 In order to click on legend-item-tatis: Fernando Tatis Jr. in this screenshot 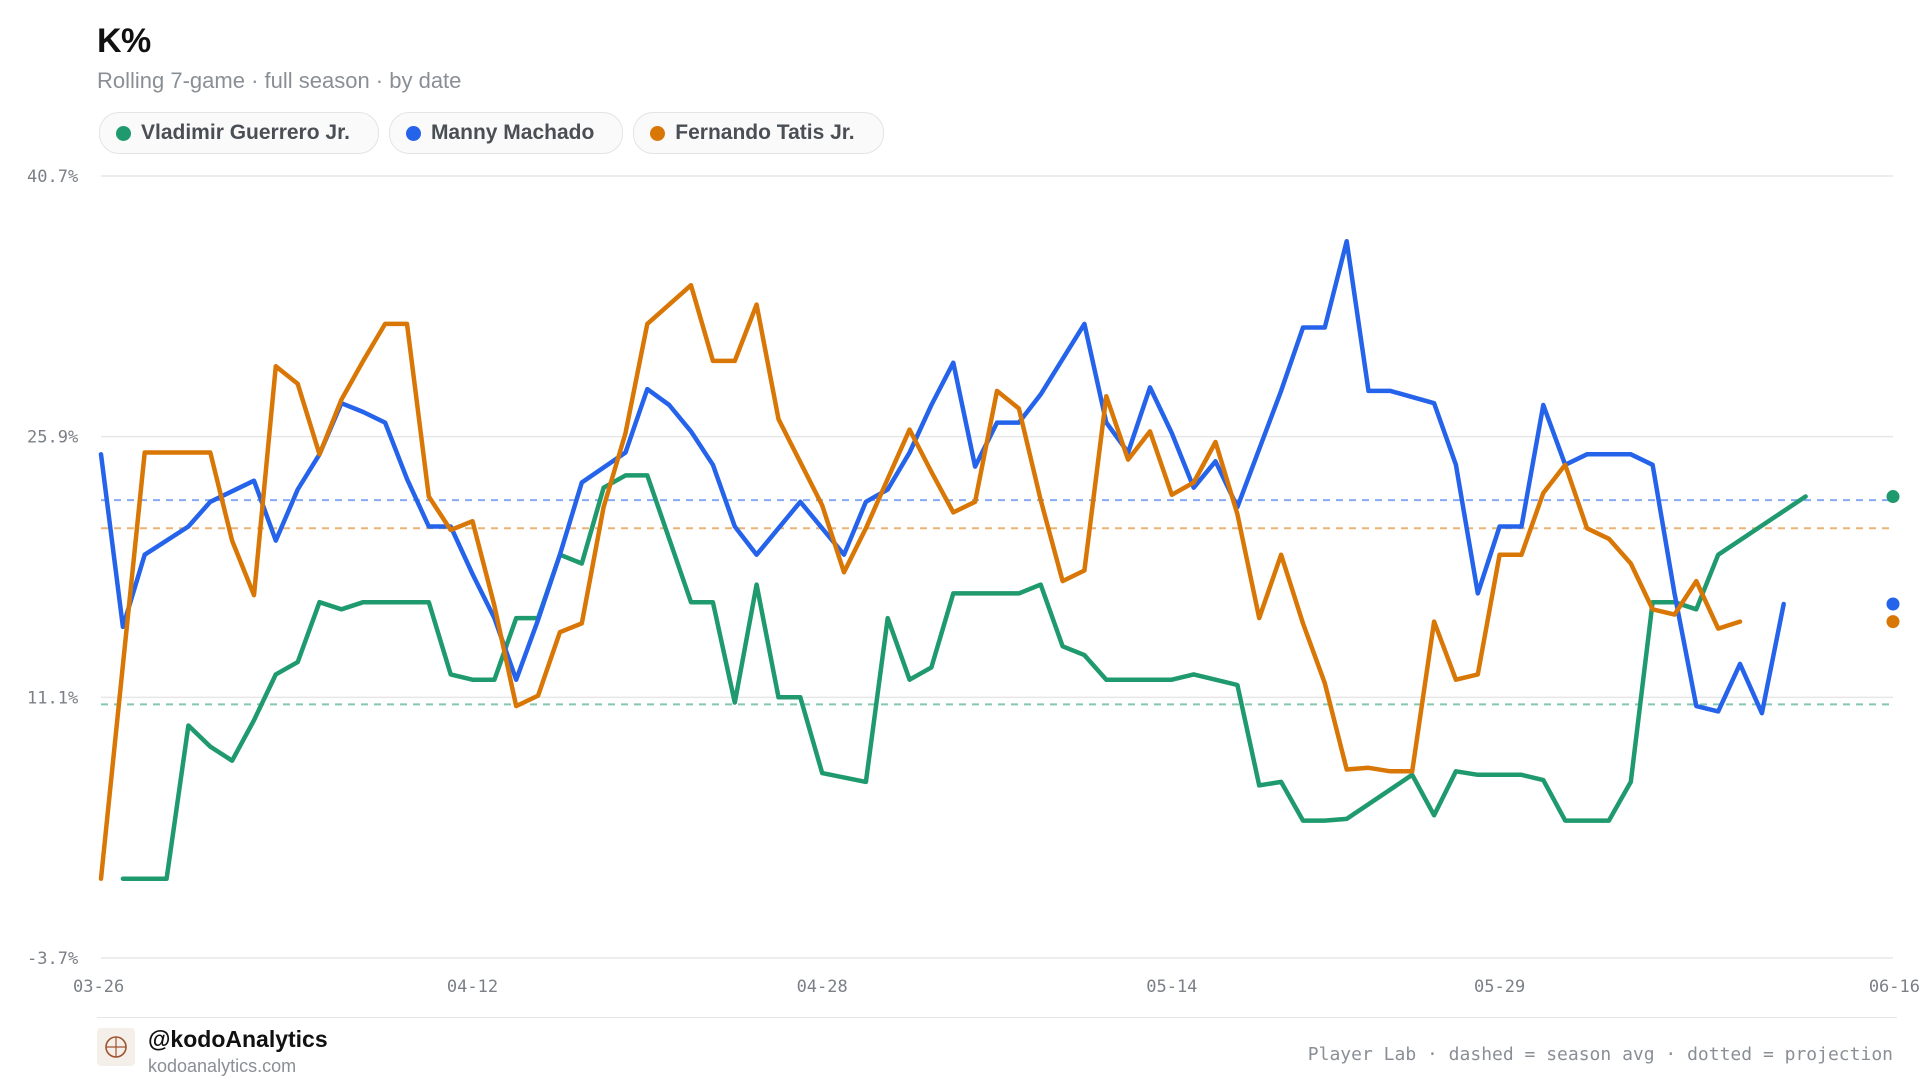, I will do `click(758, 133)`.